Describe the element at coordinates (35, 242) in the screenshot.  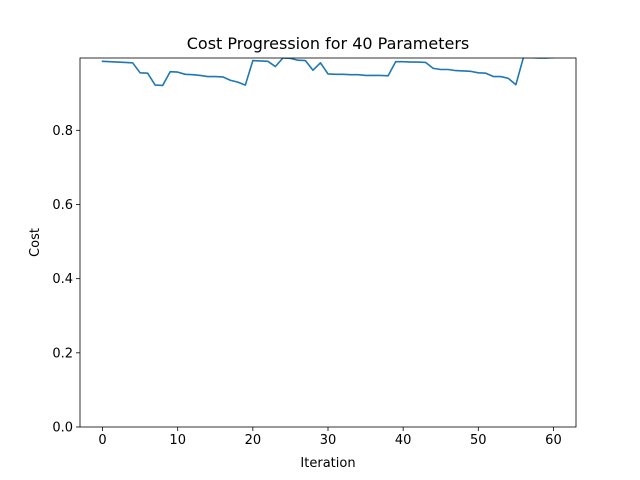
I see `y-axis-label: Cost` at that location.